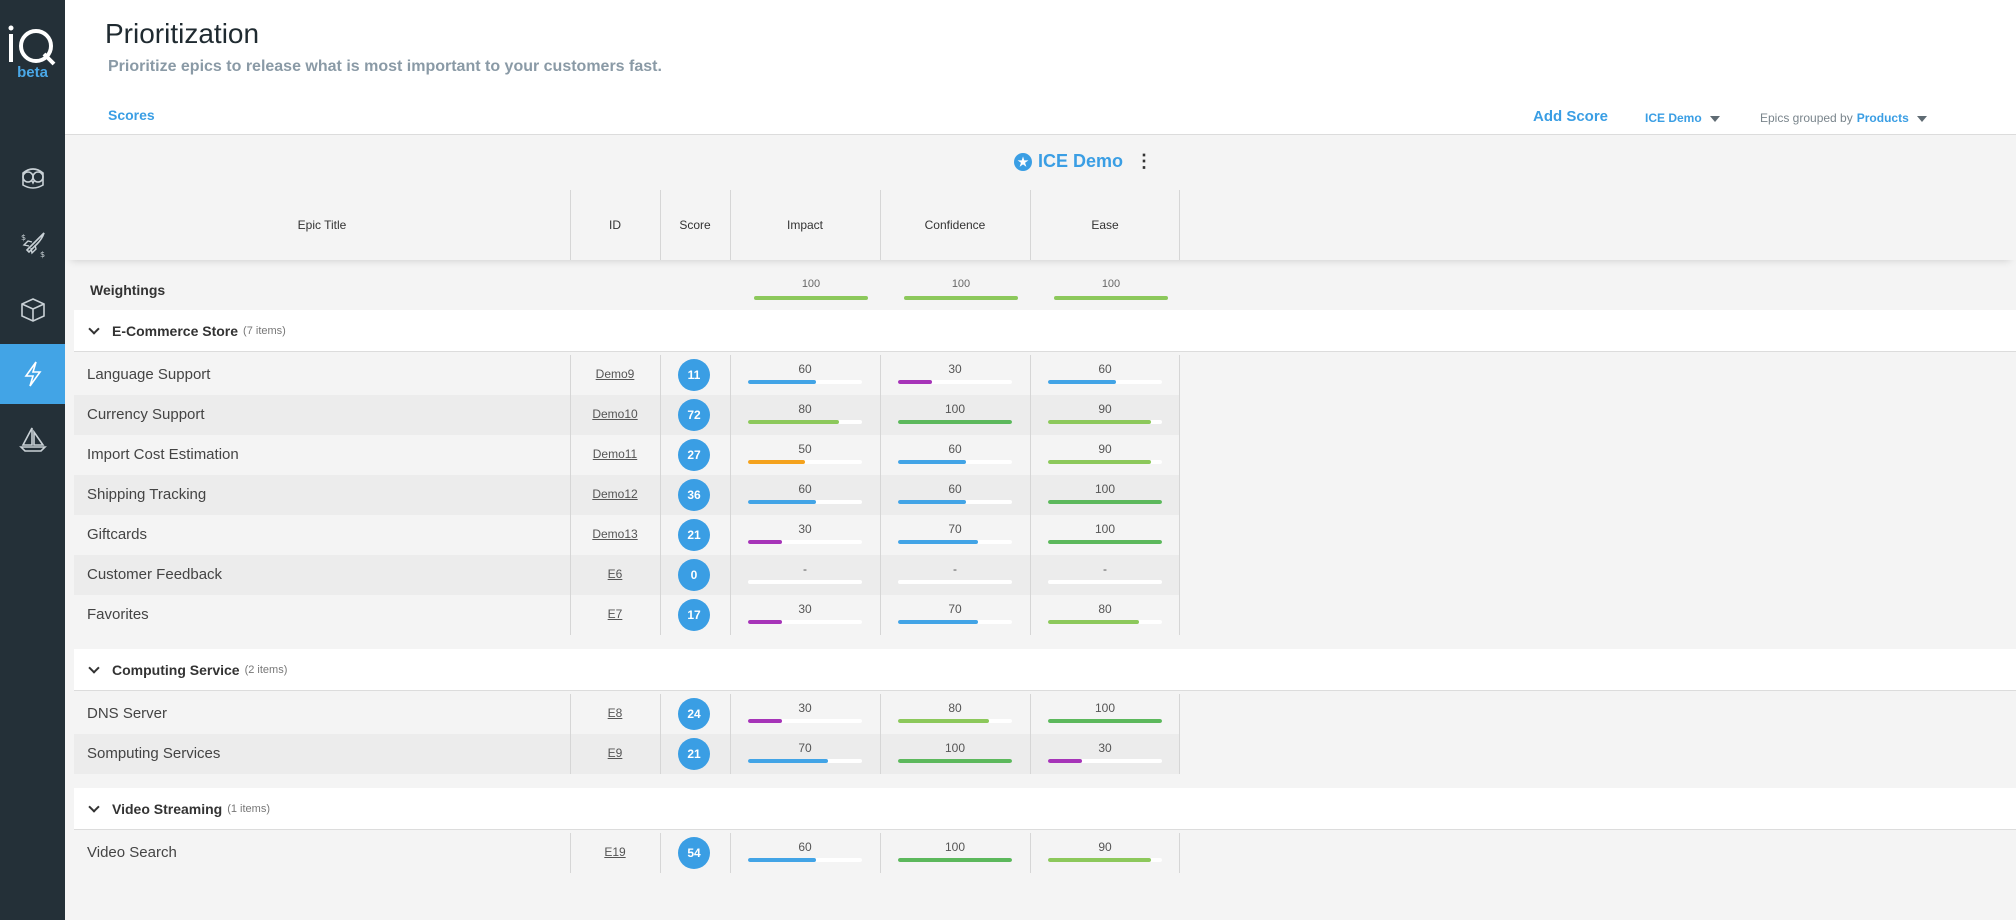 Image resolution: width=2016 pixels, height=920 pixels. I want to click on group-toggle: E-Commerce Store (7 items), so click(187, 331).